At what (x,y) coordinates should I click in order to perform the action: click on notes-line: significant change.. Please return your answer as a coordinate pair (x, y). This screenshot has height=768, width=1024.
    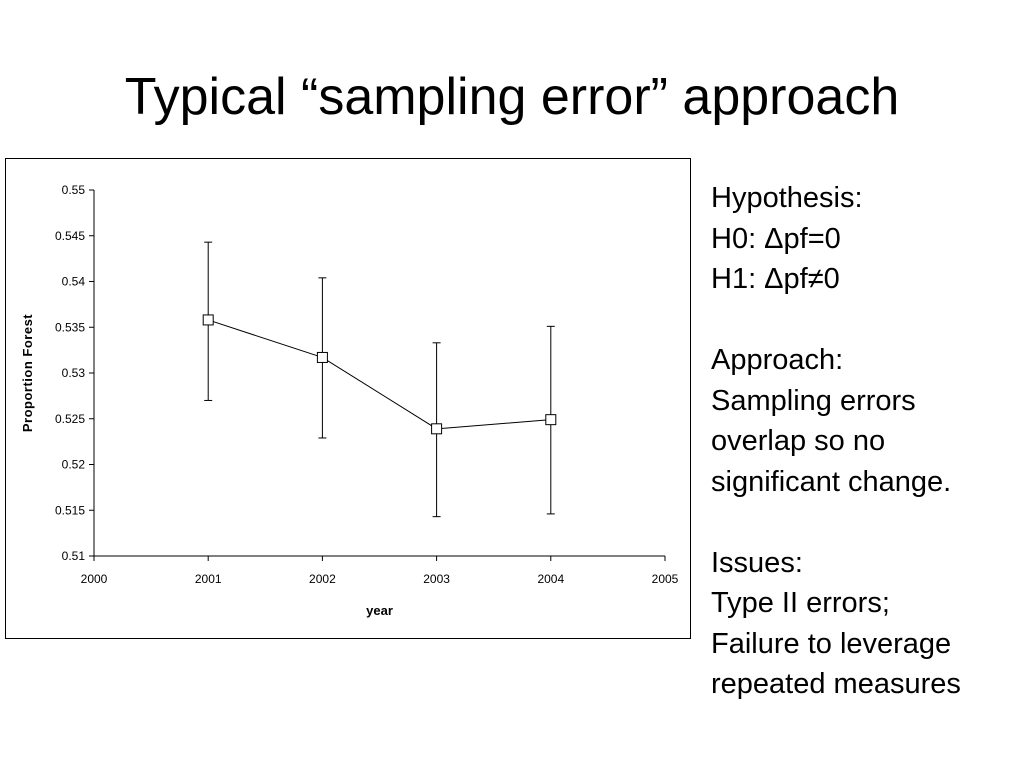
    Looking at the image, I should click on (831, 481).